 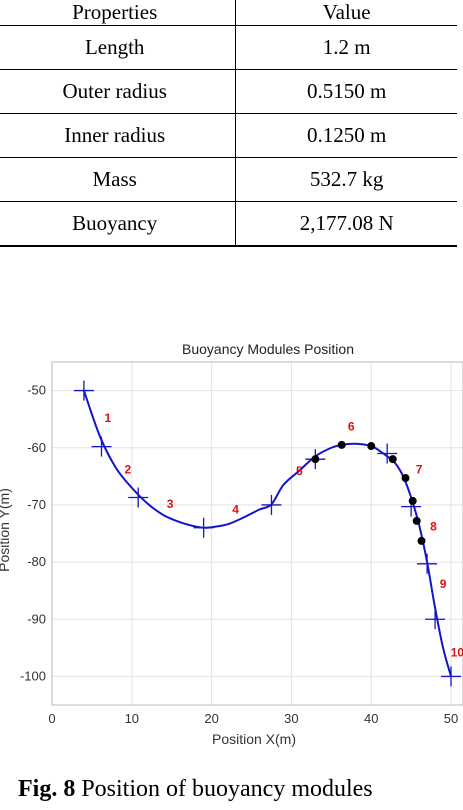 What do you see at coordinates (291, 718) in the screenshot?
I see `x-tick-label: 30` at bounding box center [291, 718].